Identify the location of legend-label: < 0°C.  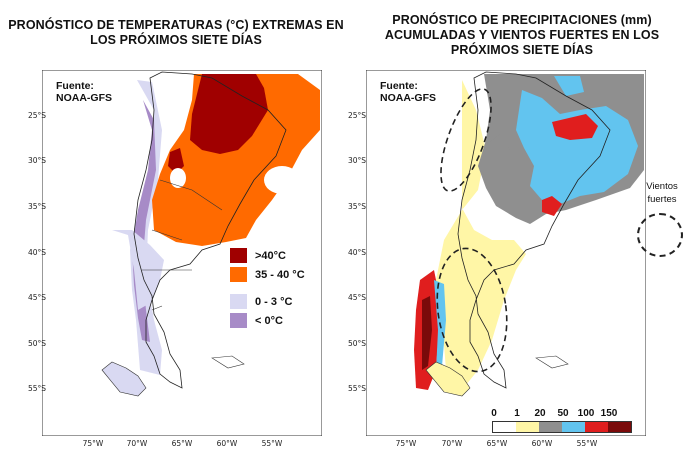
(269, 320).